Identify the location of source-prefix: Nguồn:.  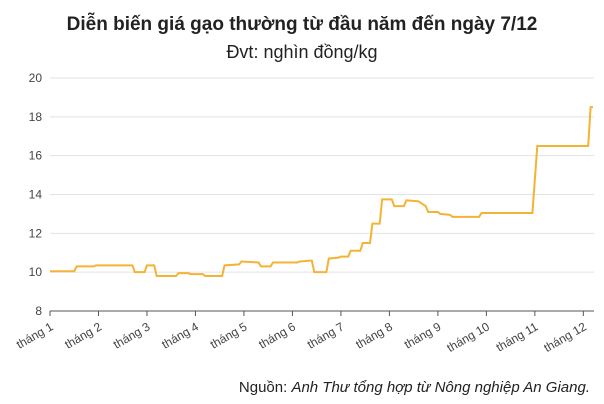
(263, 387).